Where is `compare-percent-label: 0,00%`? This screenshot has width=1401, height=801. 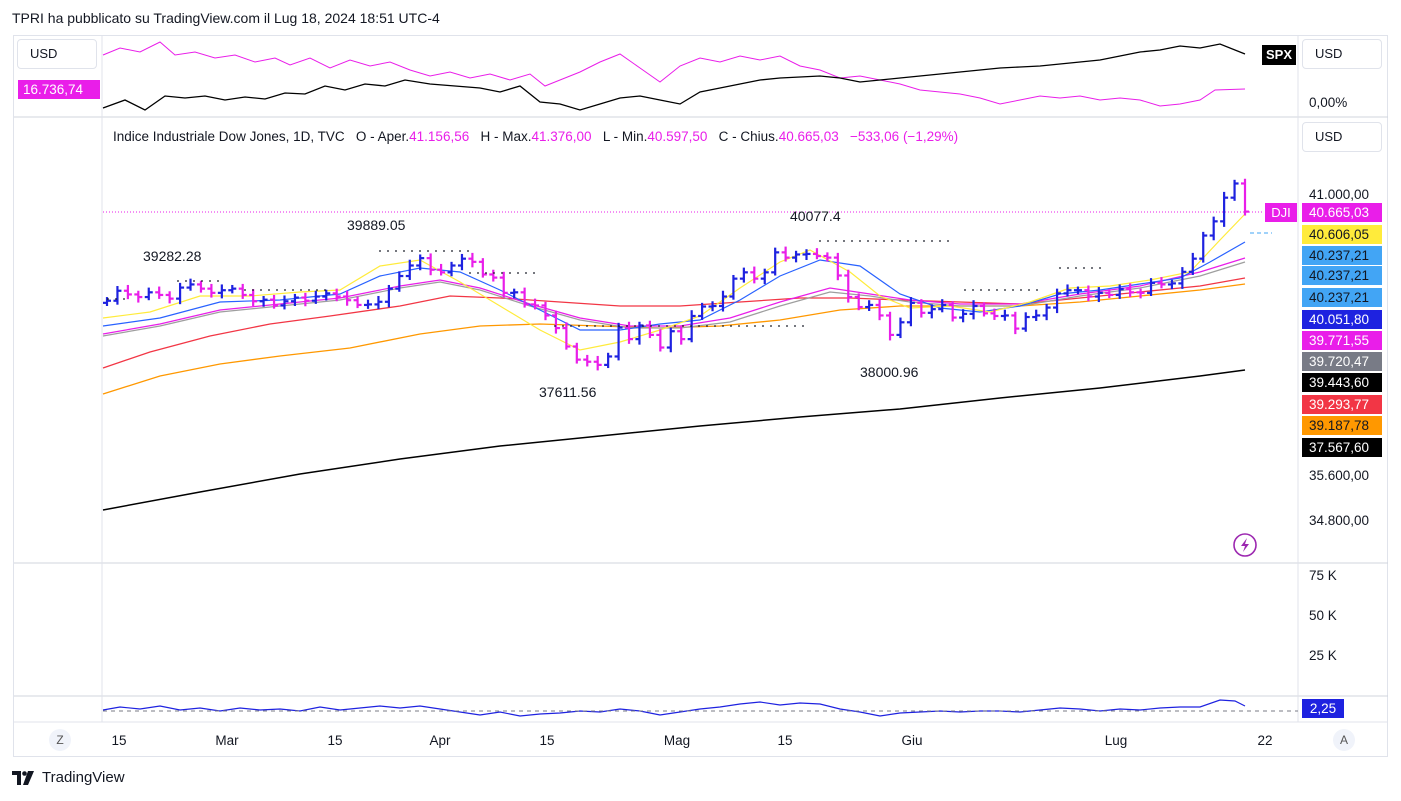
compare-percent-label: 0,00% is located at coordinates (1328, 102).